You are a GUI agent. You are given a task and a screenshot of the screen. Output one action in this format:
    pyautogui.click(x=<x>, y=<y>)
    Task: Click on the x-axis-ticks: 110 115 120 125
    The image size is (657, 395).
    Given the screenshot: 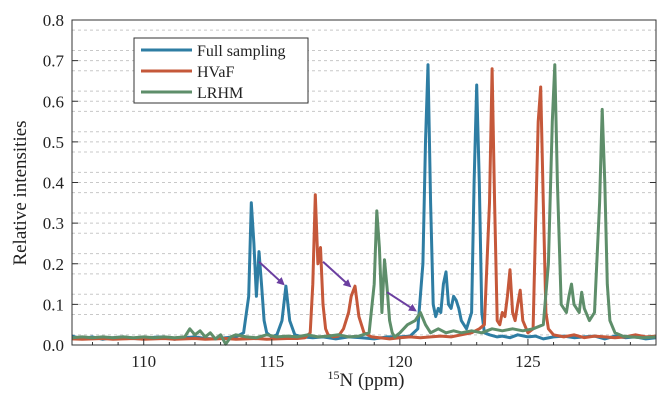 What is the action you would take?
    pyautogui.click(x=374, y=355)
    